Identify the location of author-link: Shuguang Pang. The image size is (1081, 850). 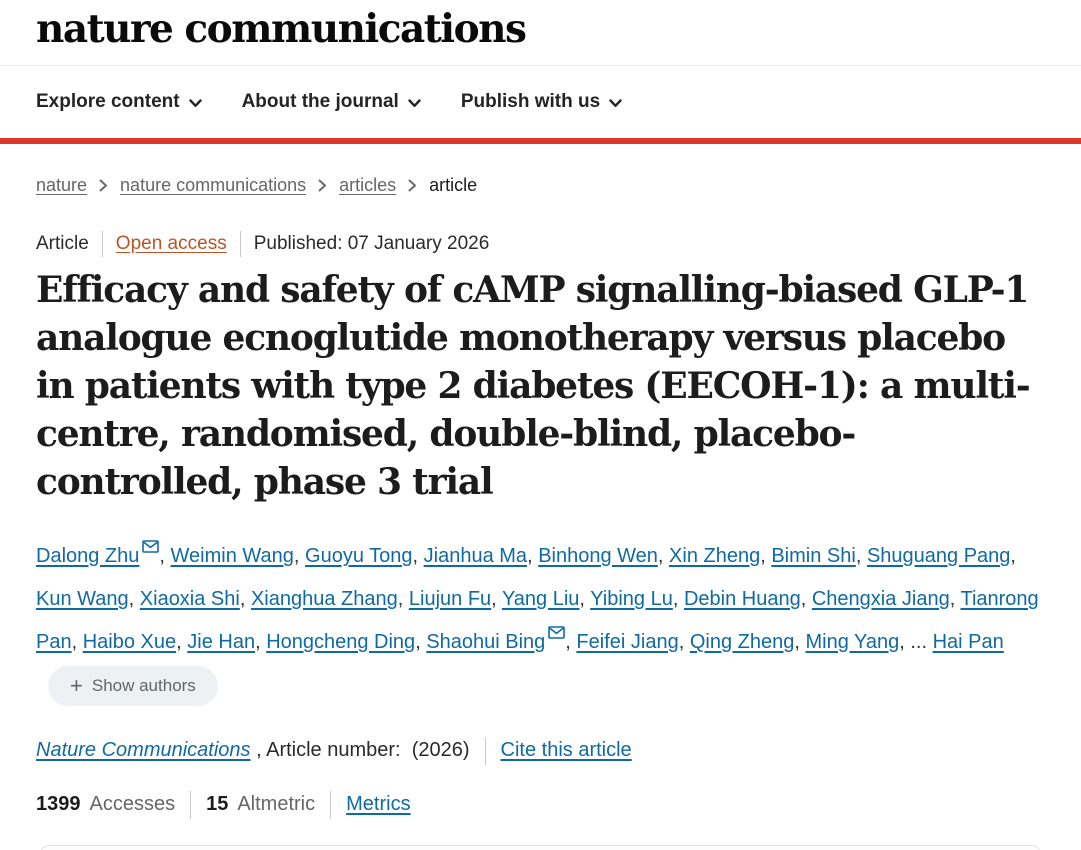
(938, 555).